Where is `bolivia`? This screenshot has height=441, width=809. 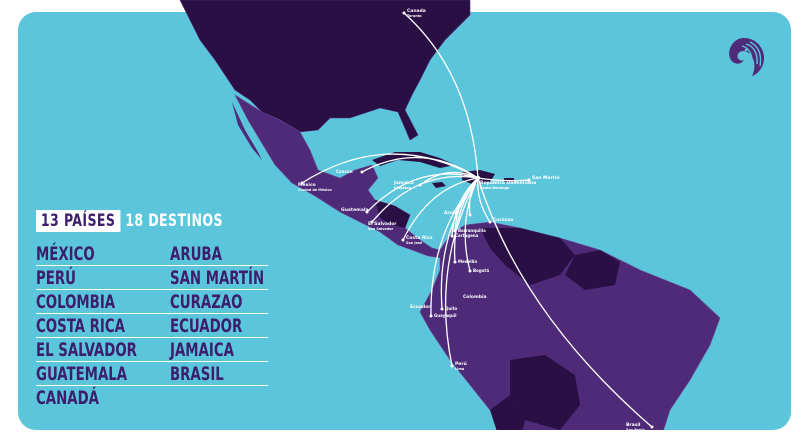
bolivia is located at coordinates (545, 392).